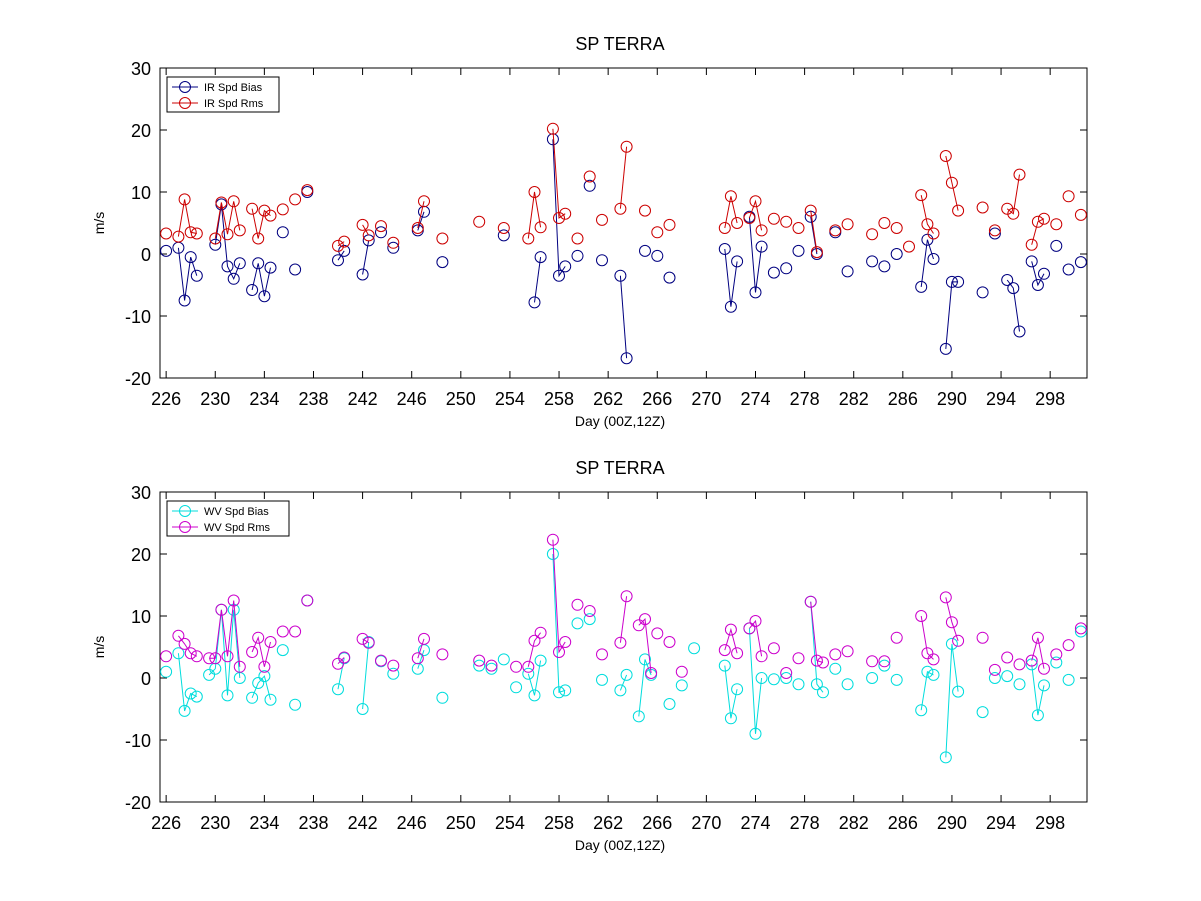 The image size is (1201, 901). I want to click on y-tick-label: 20, so click(141, 555).